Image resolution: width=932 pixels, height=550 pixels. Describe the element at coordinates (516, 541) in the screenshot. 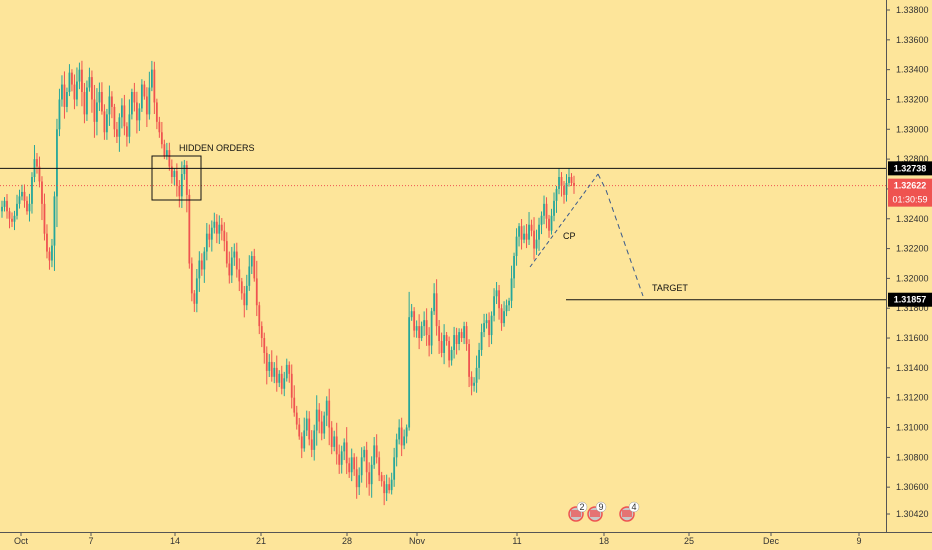

I see `time-tick-label: 11` at that location.